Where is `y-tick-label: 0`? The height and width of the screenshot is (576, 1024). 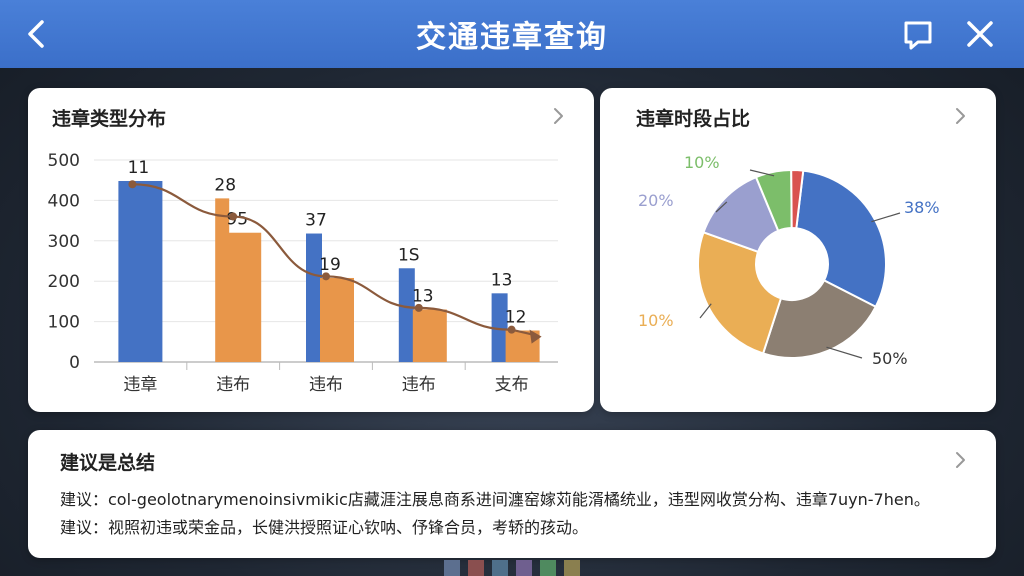
y-tick-label: 0 is located at coordinates (74, 363).